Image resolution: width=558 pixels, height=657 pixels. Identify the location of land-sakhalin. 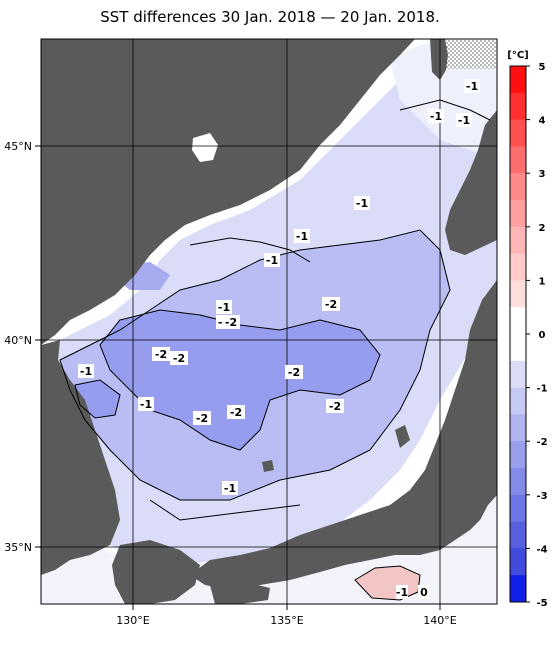
(439, 59).